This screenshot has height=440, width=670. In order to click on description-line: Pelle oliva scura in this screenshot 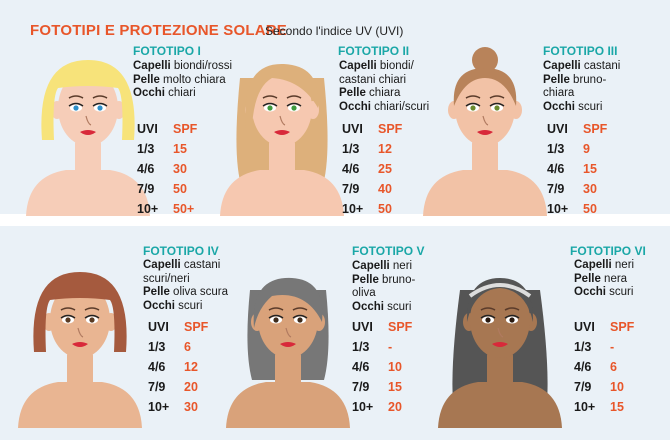, I will do `click(185, 293)`.